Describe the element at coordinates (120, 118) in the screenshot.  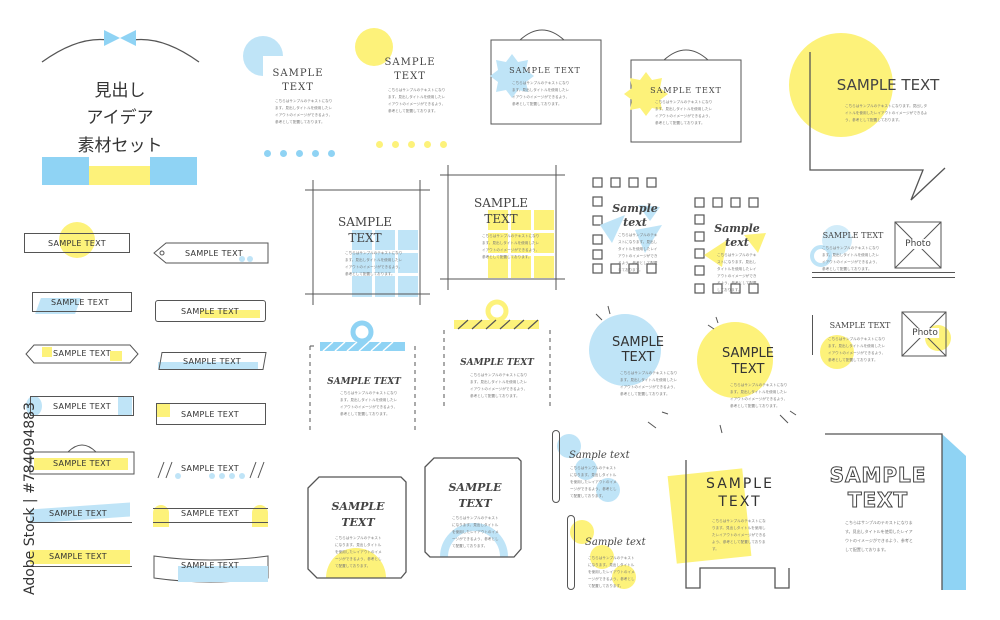
I see `title-line-2: アイデア` at that location.